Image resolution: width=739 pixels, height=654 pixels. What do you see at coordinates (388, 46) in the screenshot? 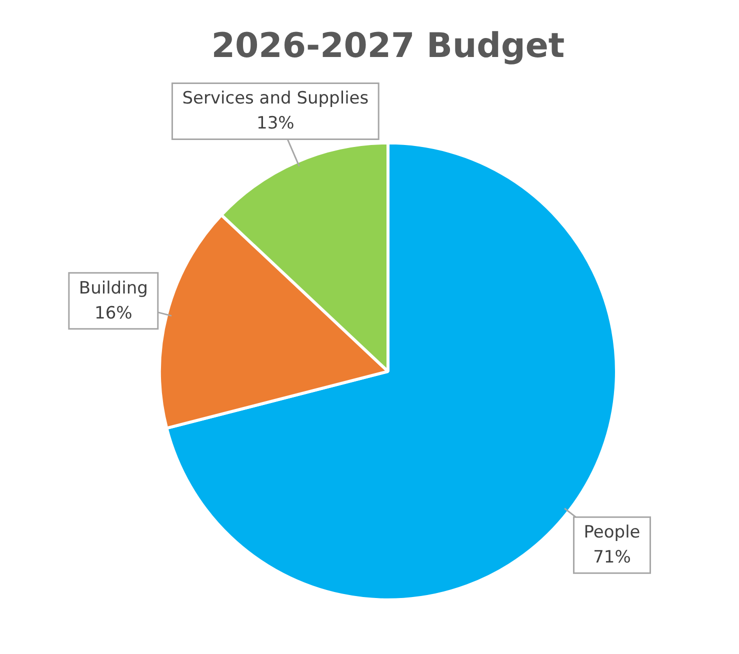
I see `chart-title: 2026-2027 Budget` at bounding box center [388, 46].